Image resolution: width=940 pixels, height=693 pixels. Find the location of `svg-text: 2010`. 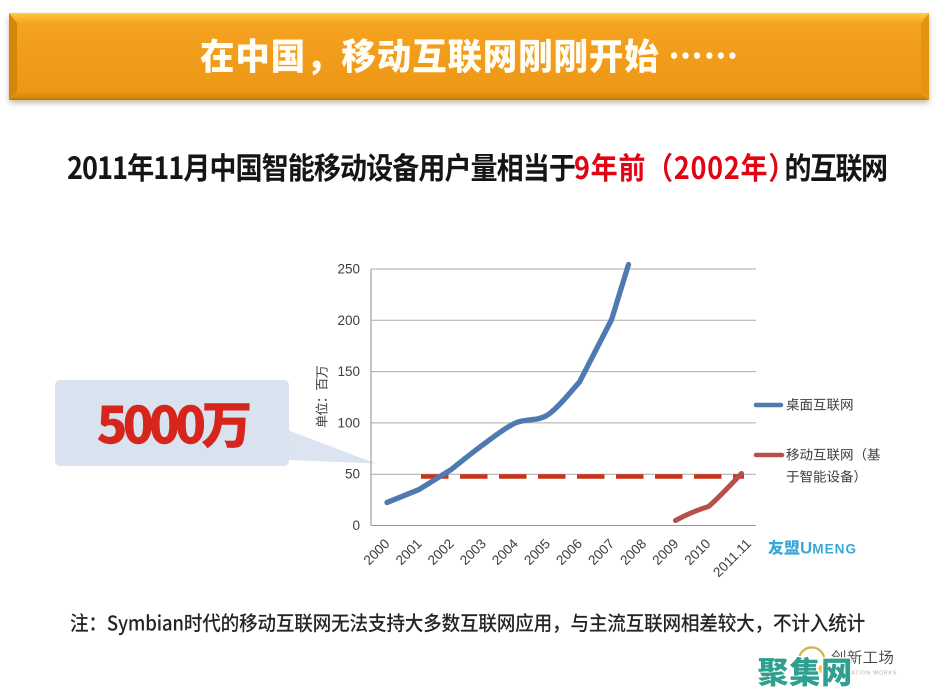

svg-text: 2010 is located at coordinates (698, 552).